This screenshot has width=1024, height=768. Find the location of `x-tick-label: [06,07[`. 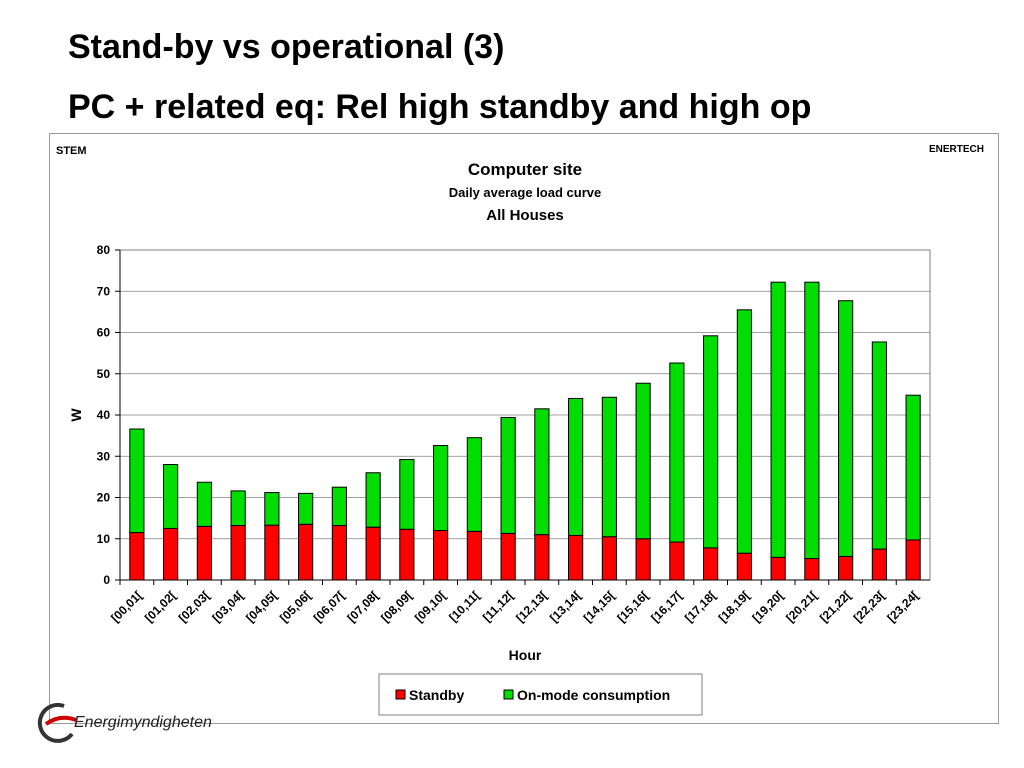

x-tick-label: [06,07[ is located at coordinates (329, 606).